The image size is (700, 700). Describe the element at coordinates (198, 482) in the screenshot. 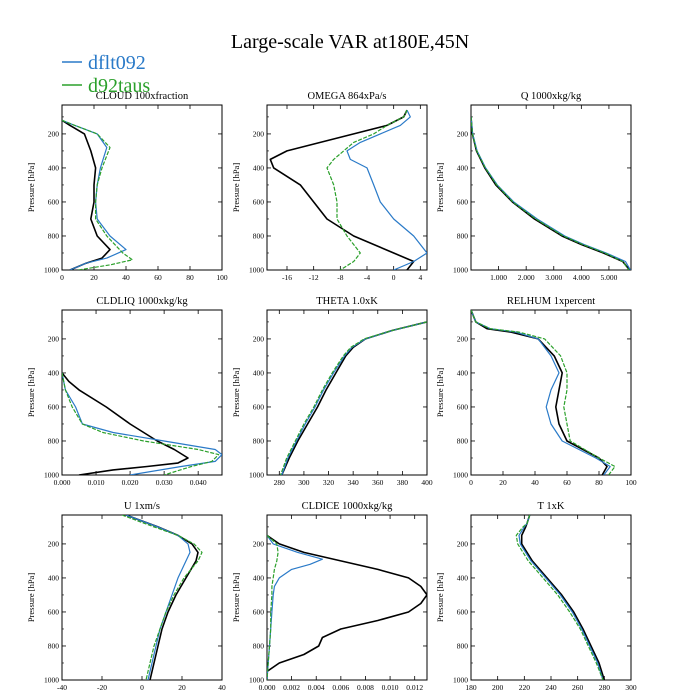

I see `x-tick-label: 0.040` at that location.